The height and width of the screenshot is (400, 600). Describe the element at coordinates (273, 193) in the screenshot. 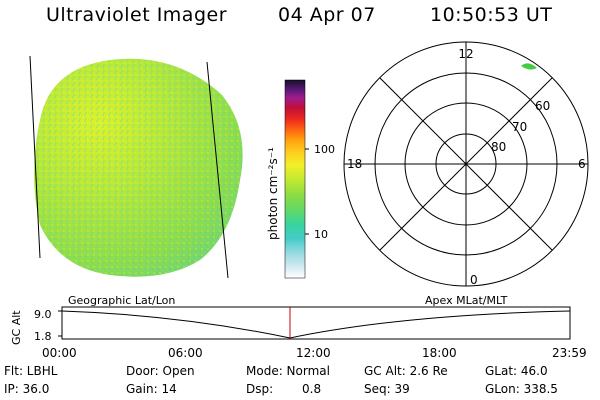

I see `colorbar-unit-label: photon cm⁻²s⁻¹` at that location.